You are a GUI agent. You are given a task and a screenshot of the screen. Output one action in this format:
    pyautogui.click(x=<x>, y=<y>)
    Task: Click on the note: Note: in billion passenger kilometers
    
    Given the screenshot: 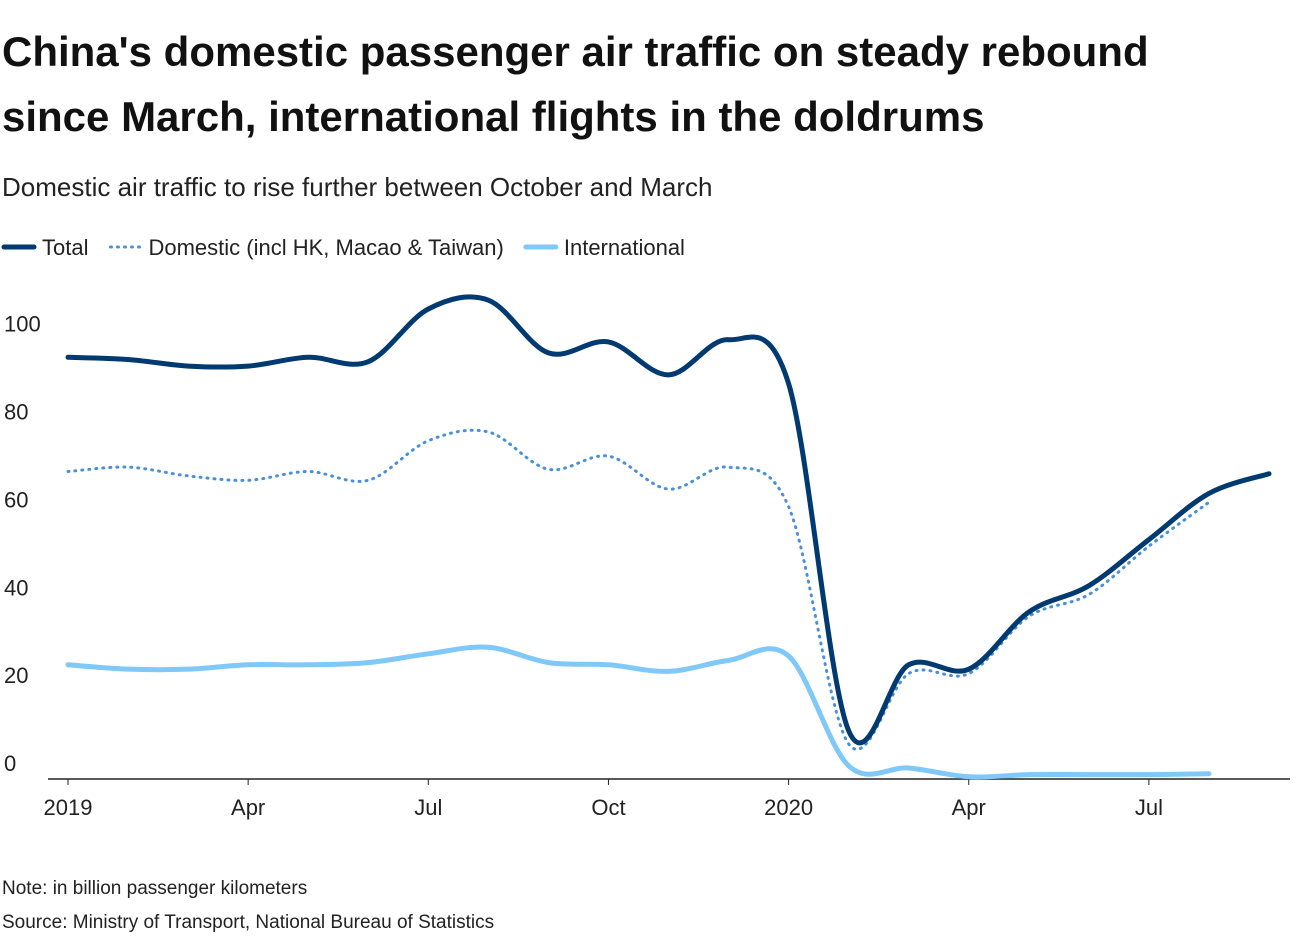 What is the action you would take?
    pyautogui.click(x=154, y=888)
    